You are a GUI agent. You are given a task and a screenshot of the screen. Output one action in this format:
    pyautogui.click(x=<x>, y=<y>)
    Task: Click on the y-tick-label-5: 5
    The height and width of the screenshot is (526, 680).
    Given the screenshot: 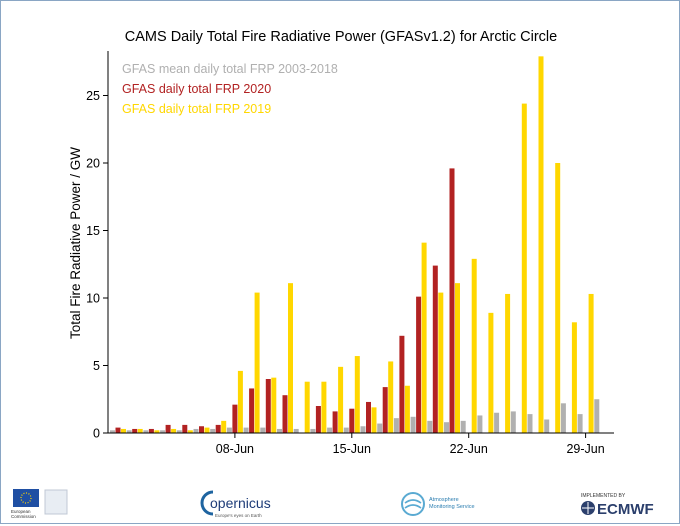 What is the action you would take?
    pyautogui.click(x=96, y=366)
    